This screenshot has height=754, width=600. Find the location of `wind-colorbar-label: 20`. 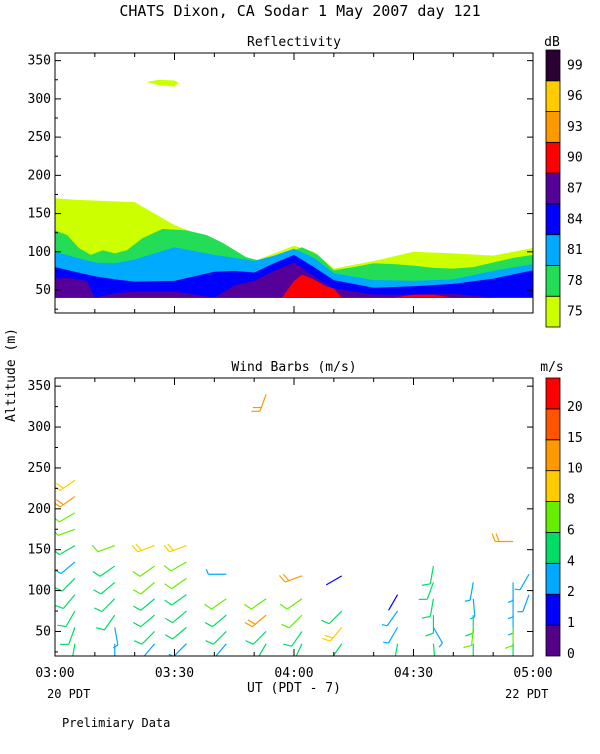

wind-colorbar-label: 20 is located at coordinates (575, 407).